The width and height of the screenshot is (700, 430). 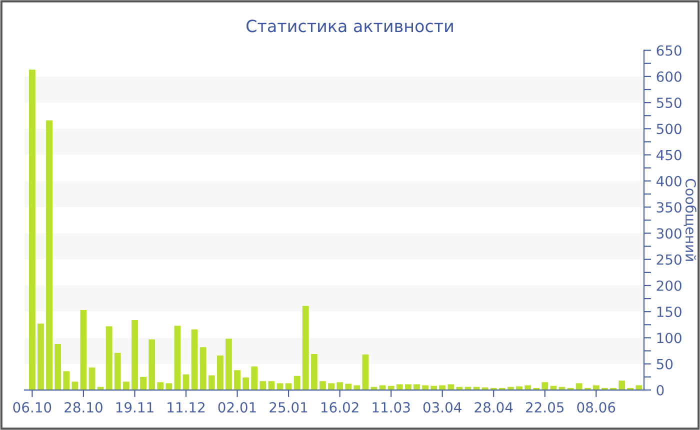 I want to click on x-tick-label: 11.03, so click(x=391, y=407).